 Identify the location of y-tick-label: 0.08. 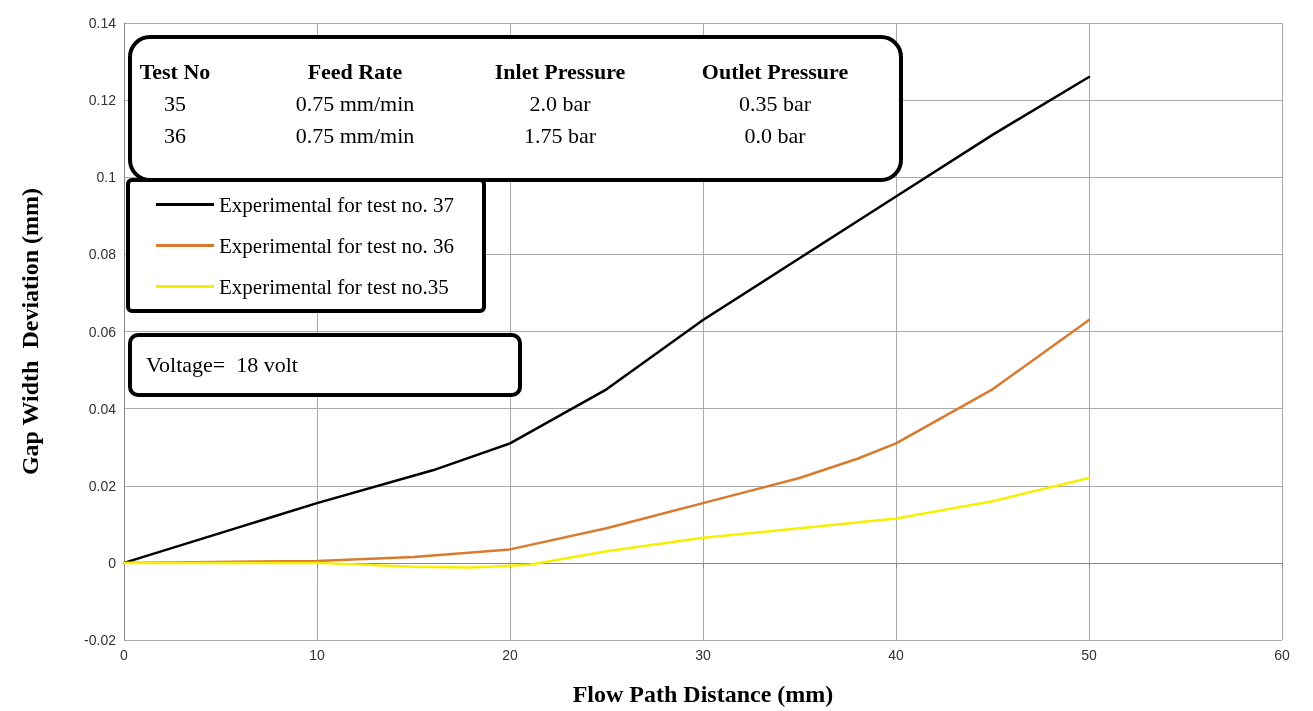
(102, 254).